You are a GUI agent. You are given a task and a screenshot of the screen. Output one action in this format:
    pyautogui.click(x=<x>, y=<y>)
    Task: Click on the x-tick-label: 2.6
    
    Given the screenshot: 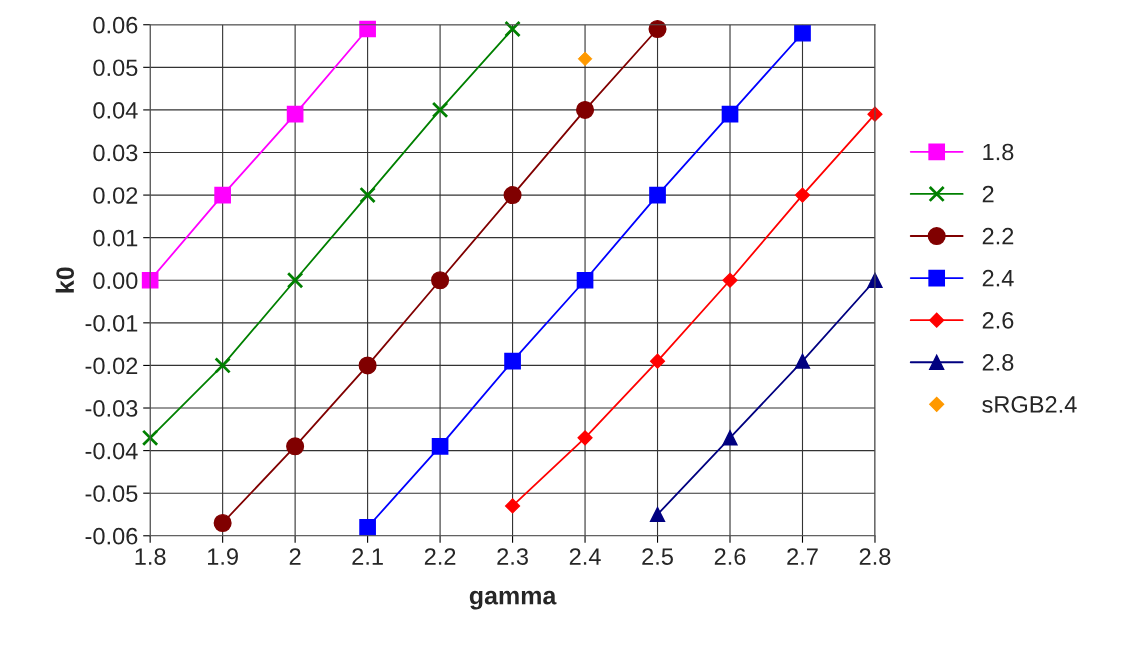 What is the action you would take?
    pyautogui.click(x=730, y=556)
    